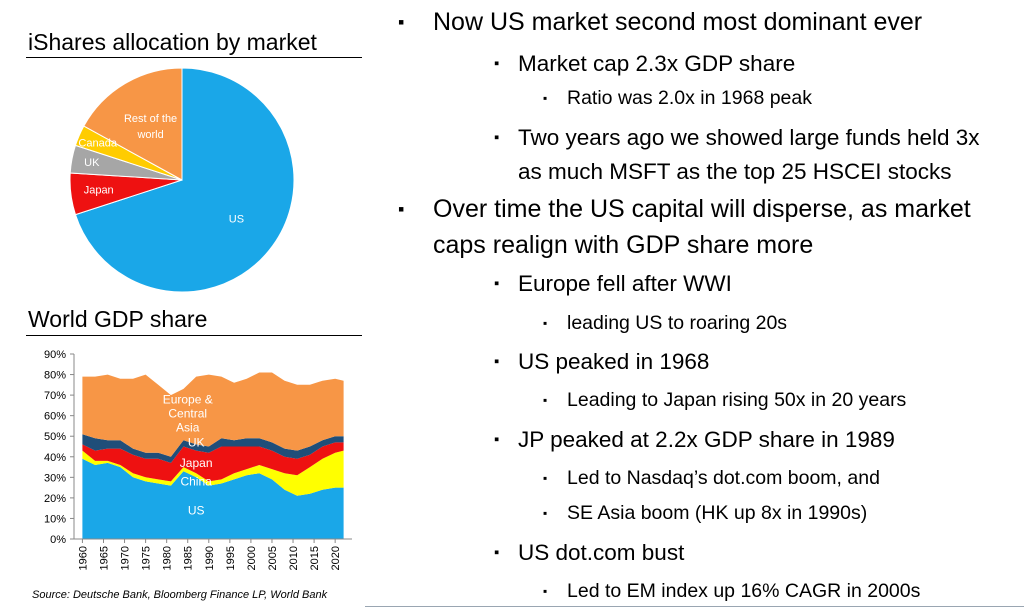  I want to click on y-tick-label: 10%, so click(55, 519).